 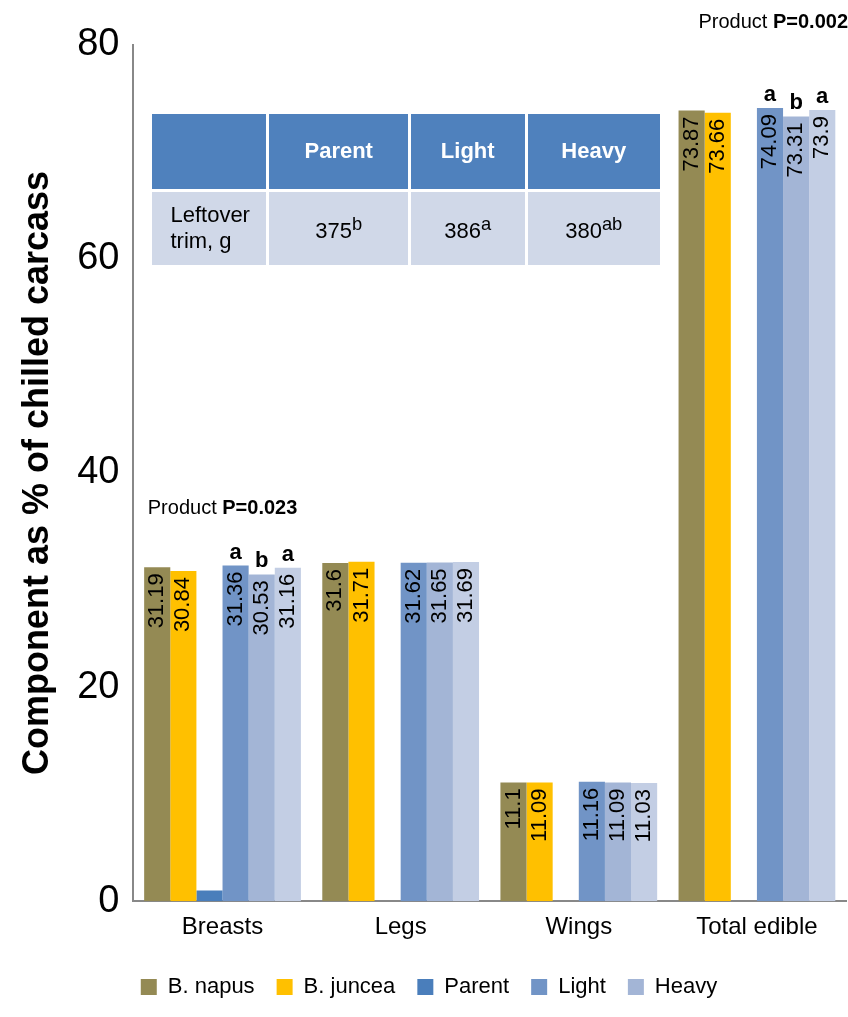 I want to click on data-label: 31.69, so click(x=465, y=595).